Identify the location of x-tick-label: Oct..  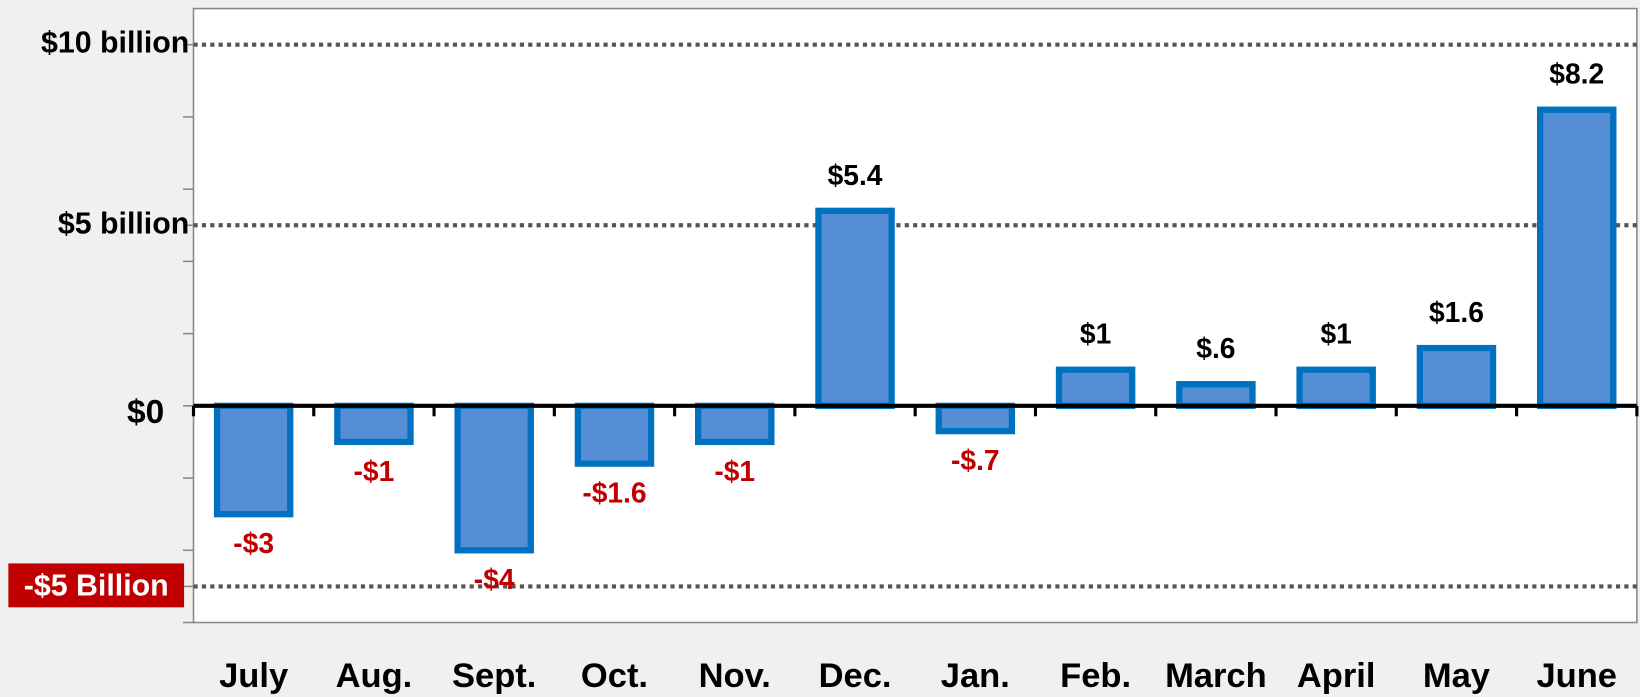
(614, 676).